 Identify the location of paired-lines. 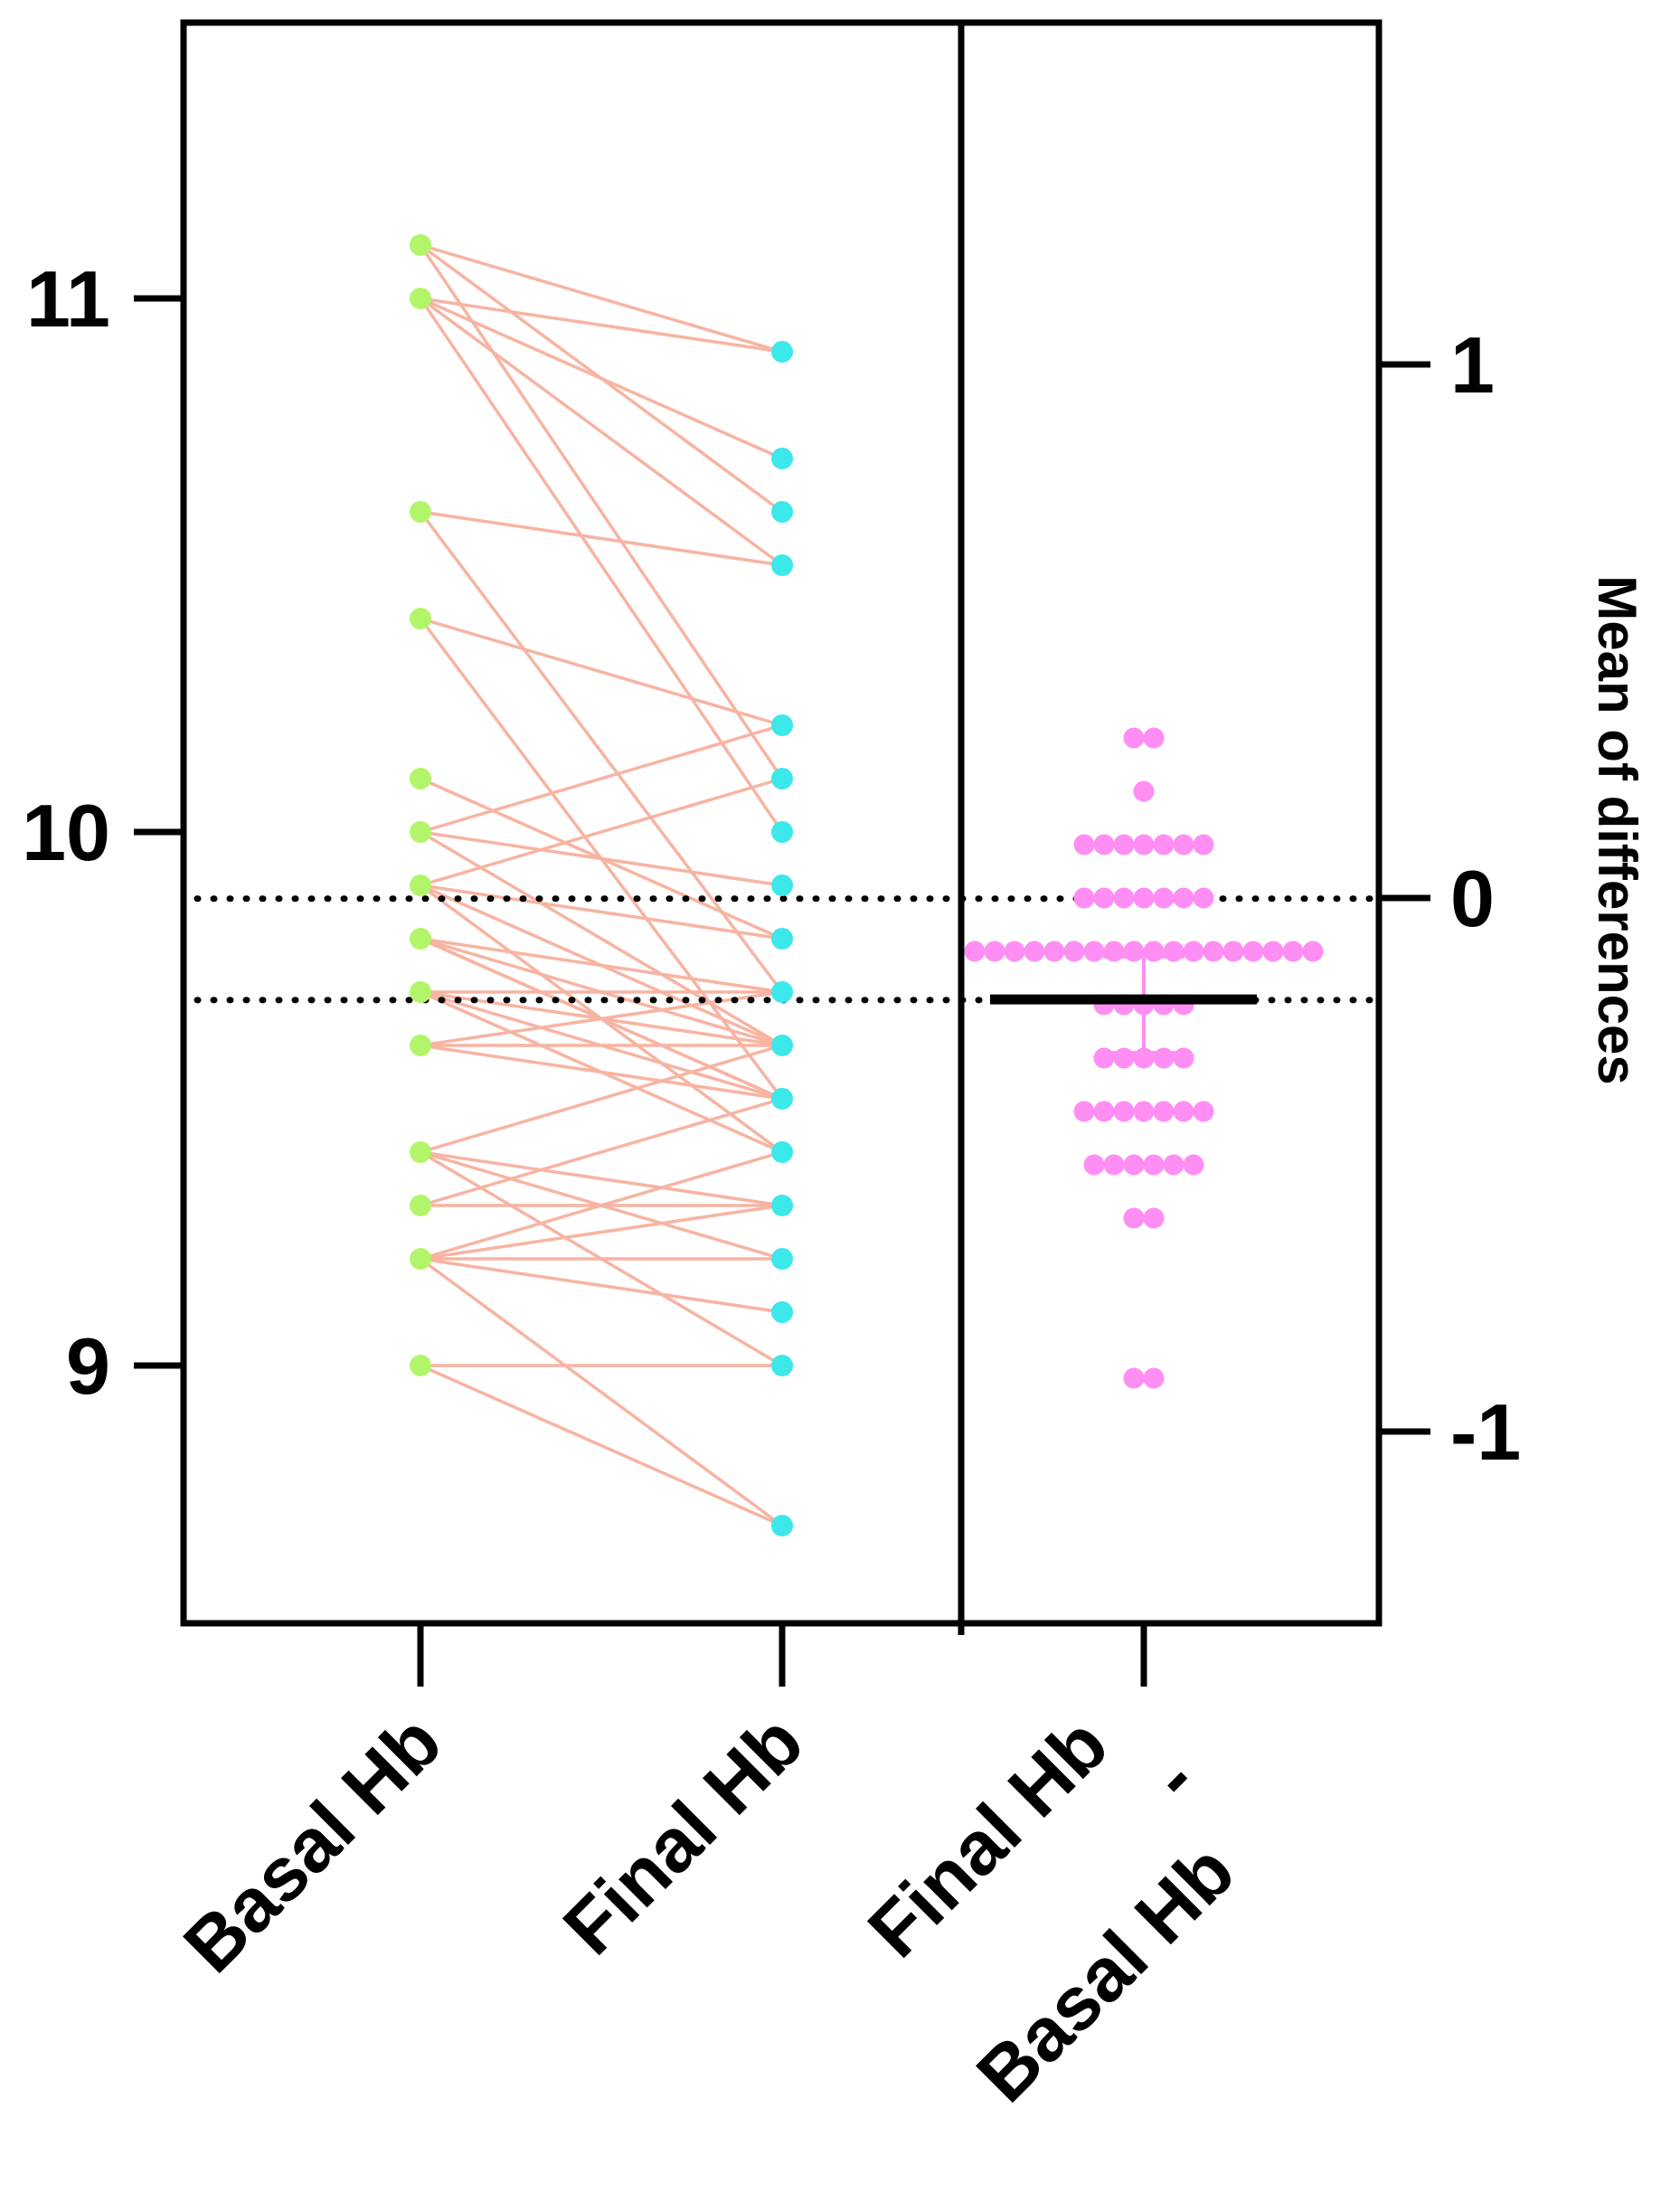
(602, 885).